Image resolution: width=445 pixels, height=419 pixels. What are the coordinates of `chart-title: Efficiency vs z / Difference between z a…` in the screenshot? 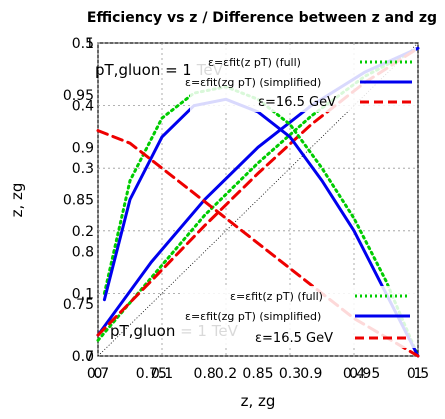 It's located at (262, 18).